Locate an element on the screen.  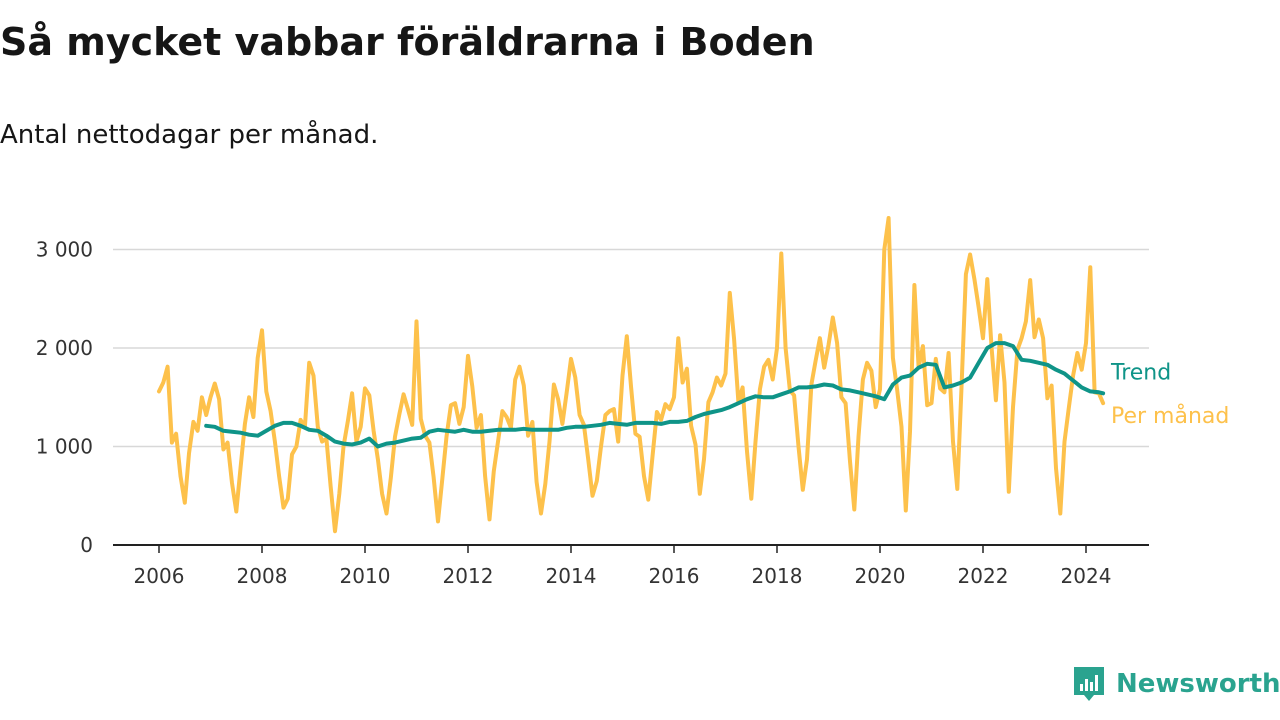
x-tick-label: 2014 is located at coordinates (571, 576).